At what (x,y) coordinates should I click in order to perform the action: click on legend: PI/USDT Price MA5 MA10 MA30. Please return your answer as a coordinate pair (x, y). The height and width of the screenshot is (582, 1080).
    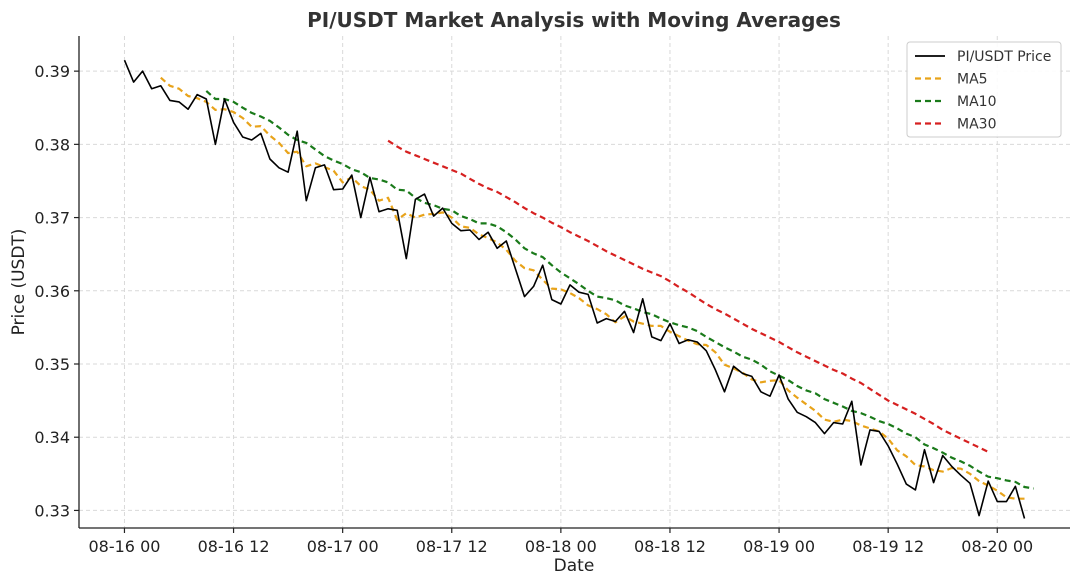
    Looking at the image, I should click on (984, 89).